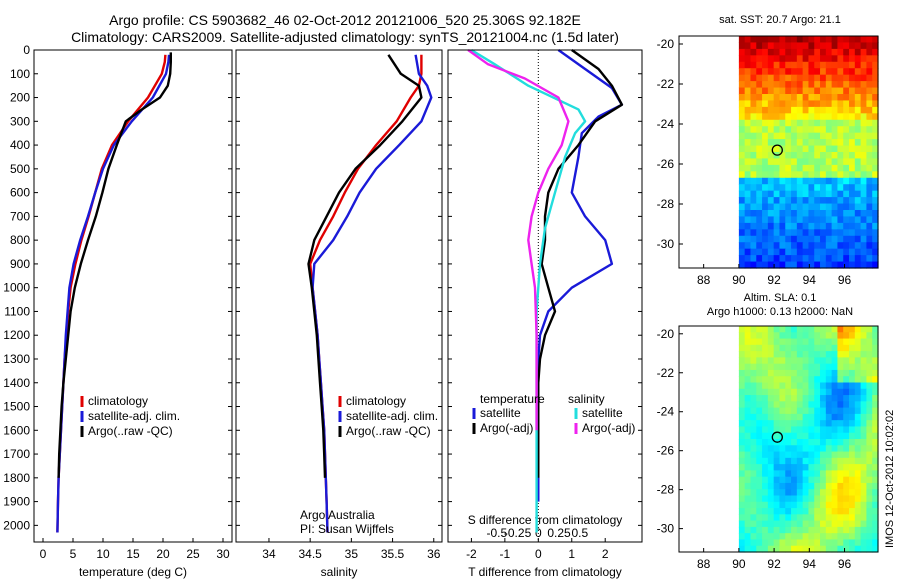  What do you see at coordinates (666, 84) in the screenshot?
I see `sst_map-y-tick-label: -22` at bounding box center [666, 84].